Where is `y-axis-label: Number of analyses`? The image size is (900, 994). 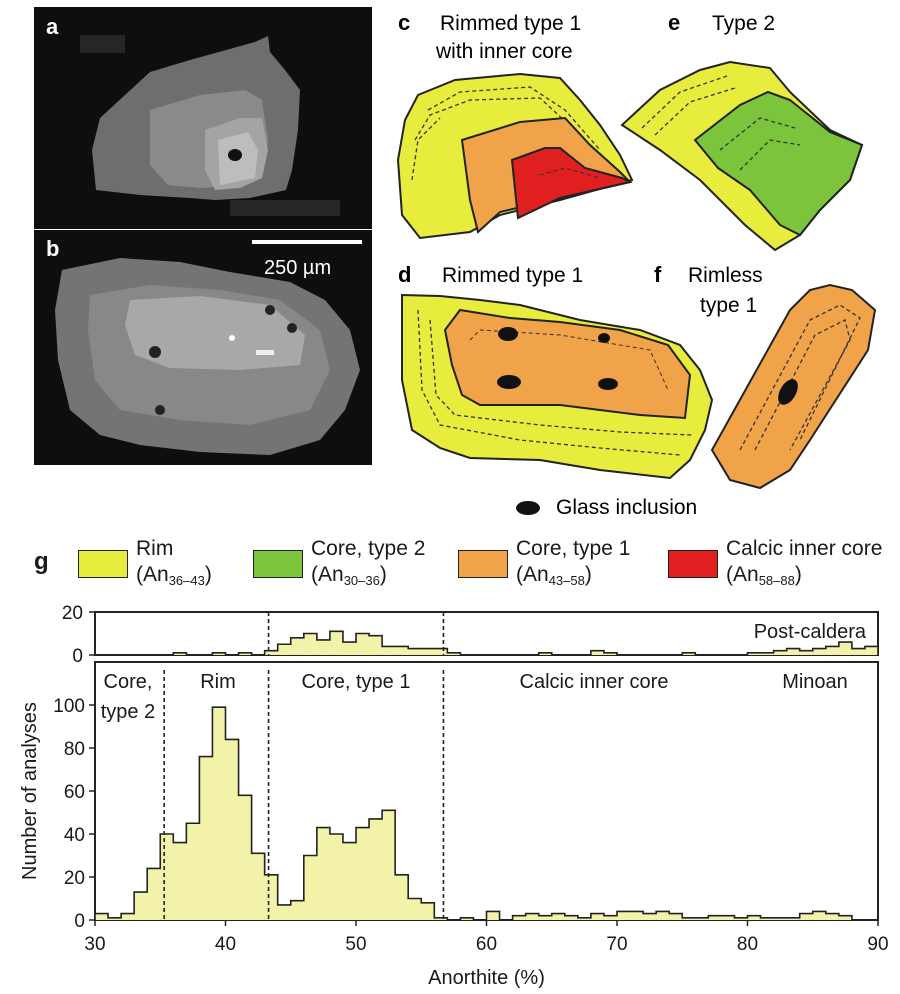
y-axis-label: Number of analyses is located at coordinates (30, 791).